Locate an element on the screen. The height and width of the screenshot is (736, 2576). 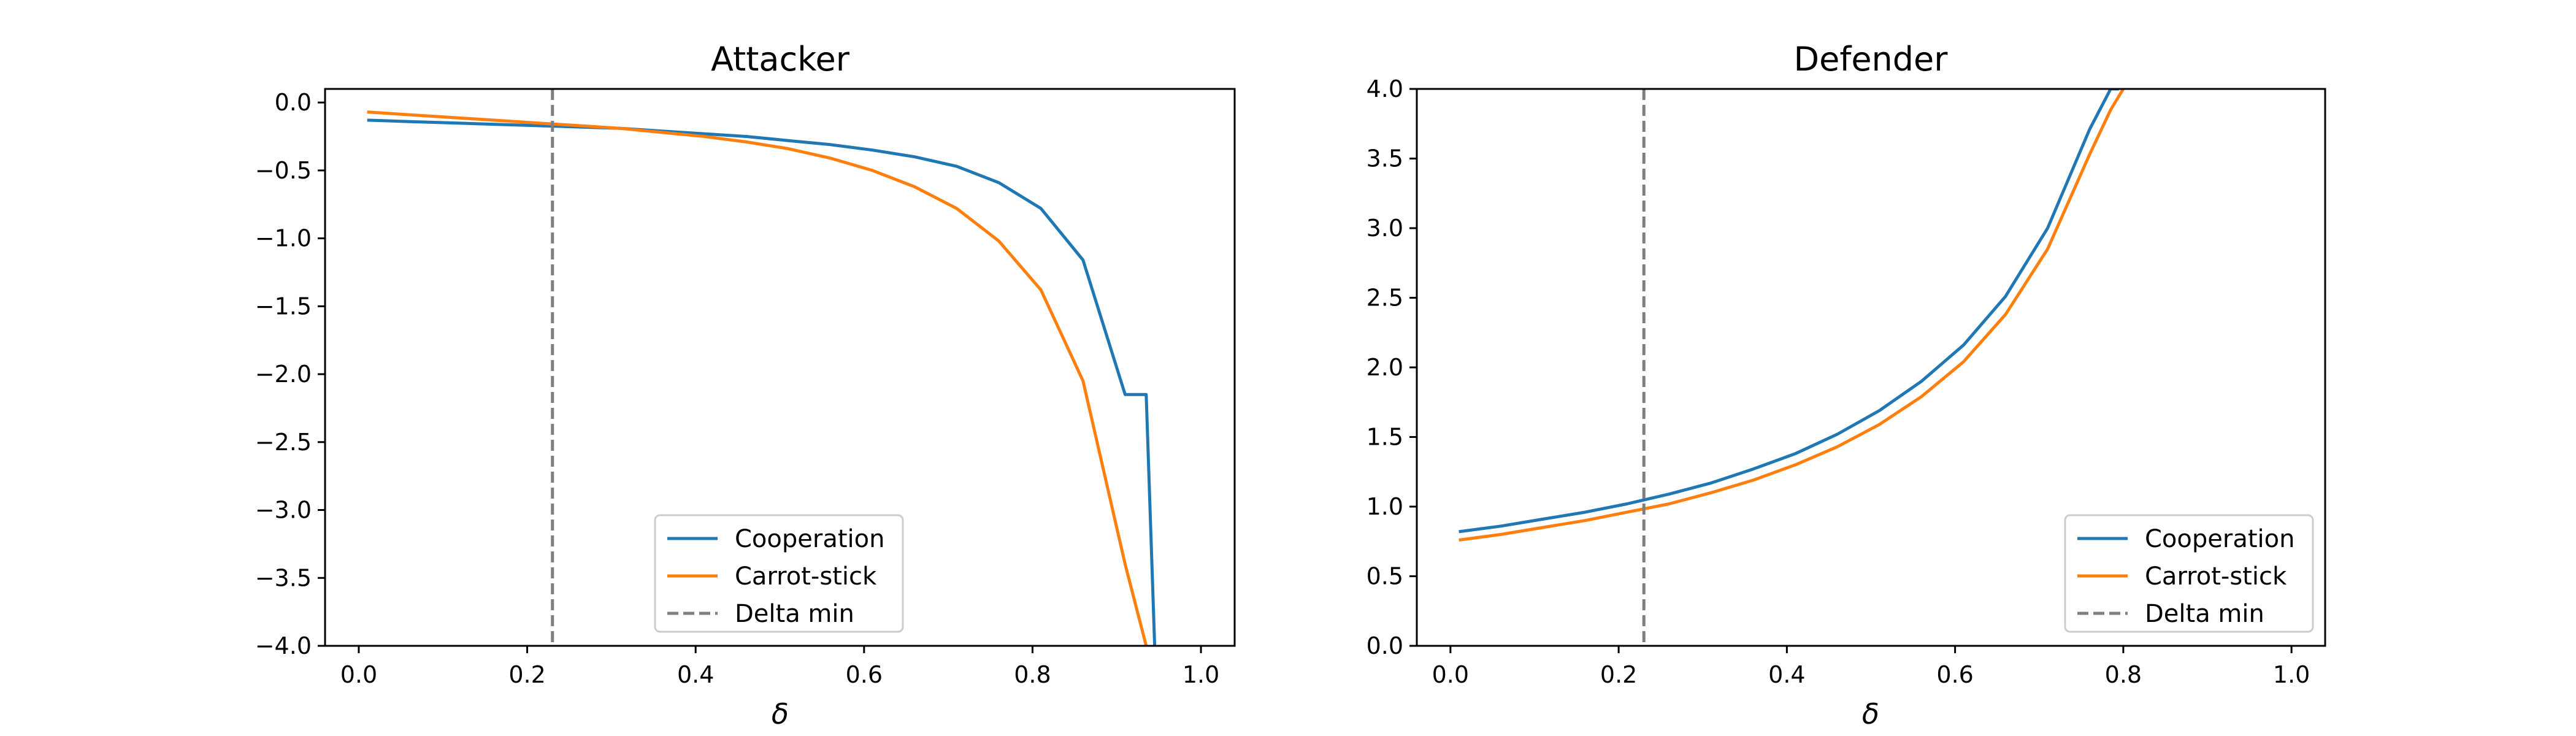
y-tick-label: 2.0 is located at coordinates (1385, 367).